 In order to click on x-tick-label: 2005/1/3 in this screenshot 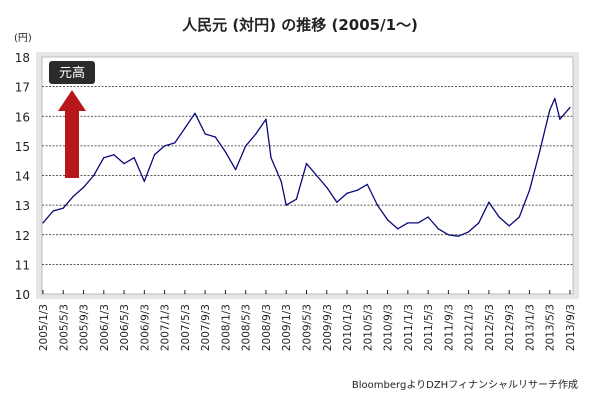, I will do `click(44, 327)`.